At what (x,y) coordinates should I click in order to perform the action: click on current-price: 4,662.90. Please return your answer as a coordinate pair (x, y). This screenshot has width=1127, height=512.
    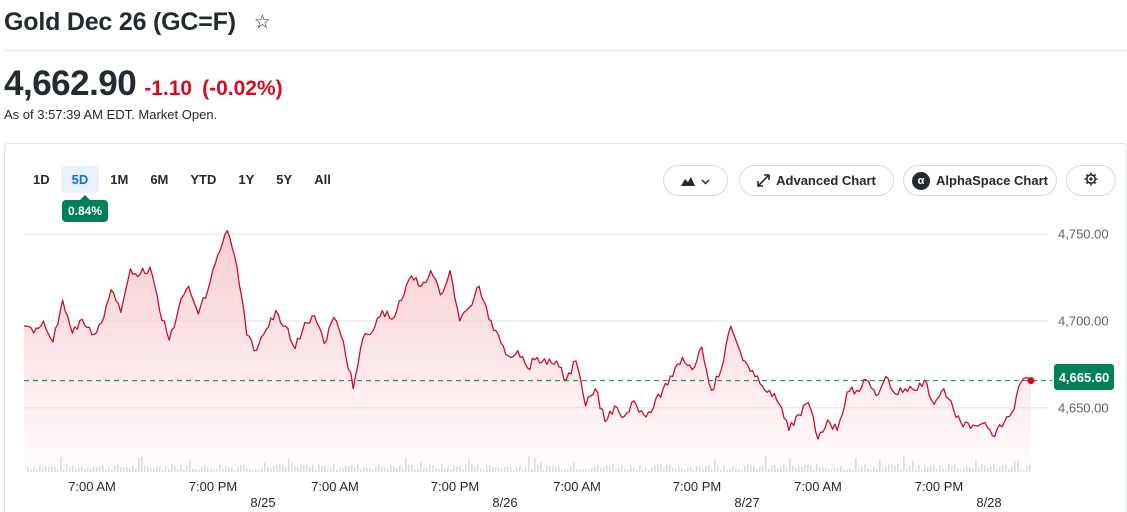
    Looking at the image, I should click on (70, 83).